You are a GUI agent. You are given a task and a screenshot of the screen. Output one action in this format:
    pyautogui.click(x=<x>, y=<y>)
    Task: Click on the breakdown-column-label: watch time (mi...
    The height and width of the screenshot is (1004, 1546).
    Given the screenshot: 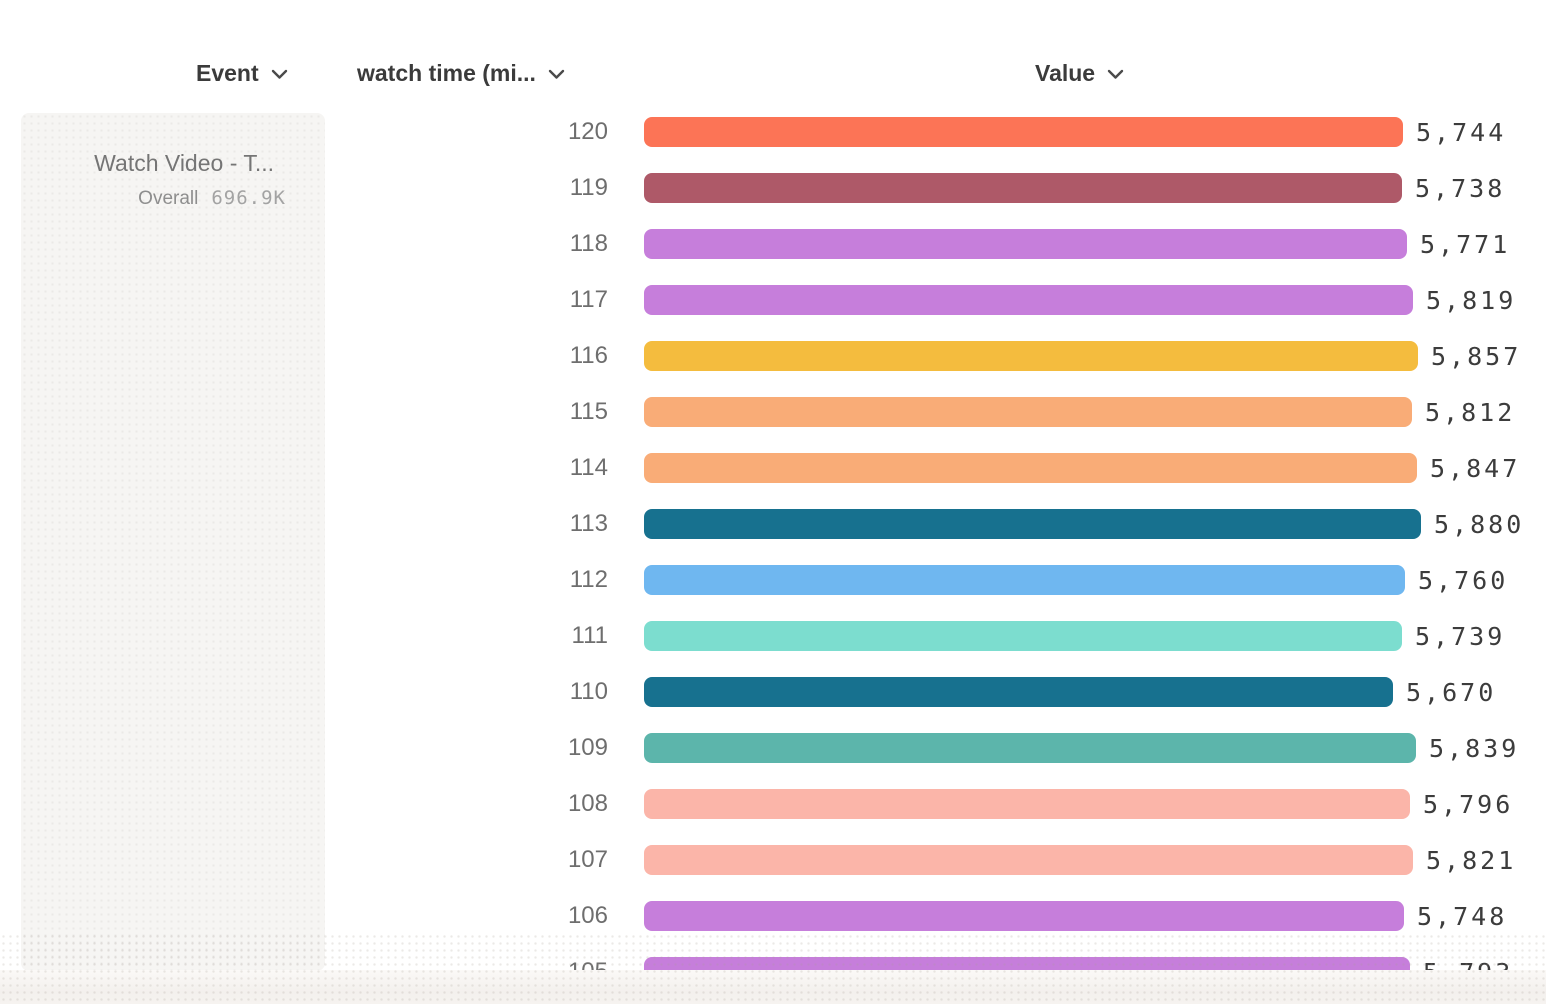 What is the action you would take?
    pyautogui.click(x=446, y=72)
    